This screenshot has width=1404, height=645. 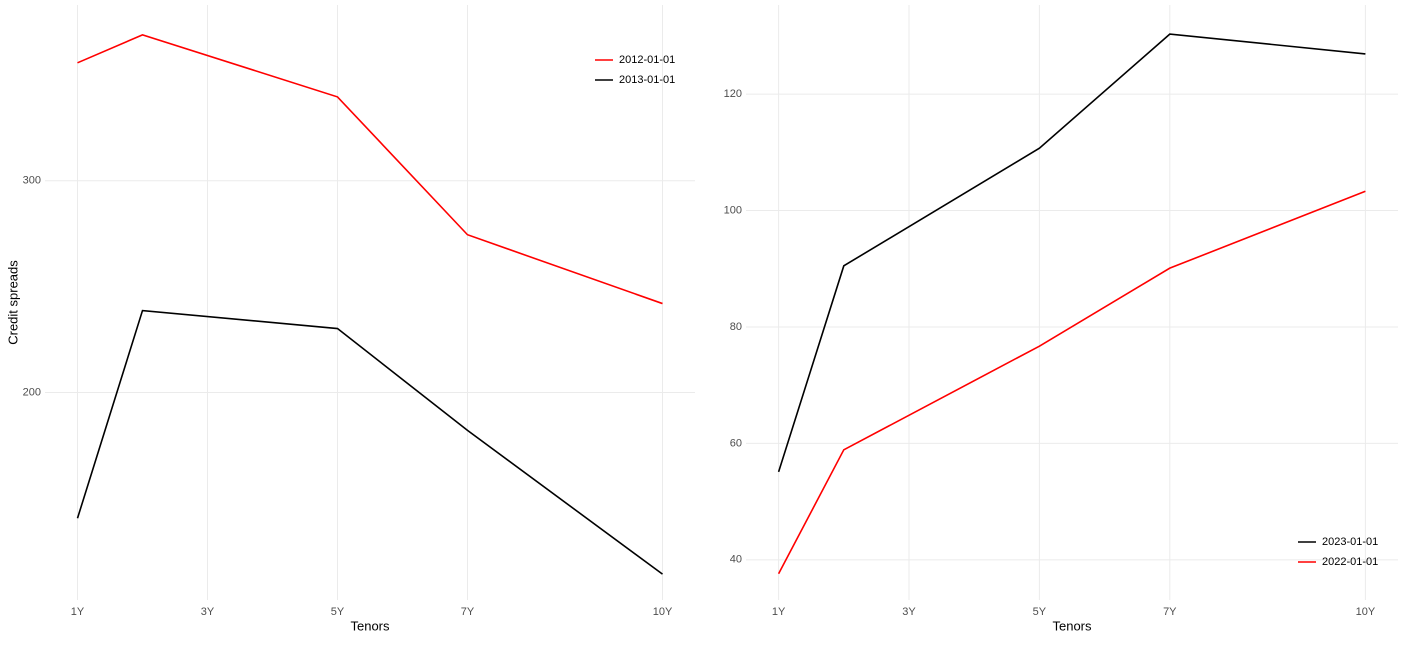 What do you see at coordinates (647, 60) in the screenshot?
I see `legend-label: 2012-01-01` at bounding box center [647, 60].